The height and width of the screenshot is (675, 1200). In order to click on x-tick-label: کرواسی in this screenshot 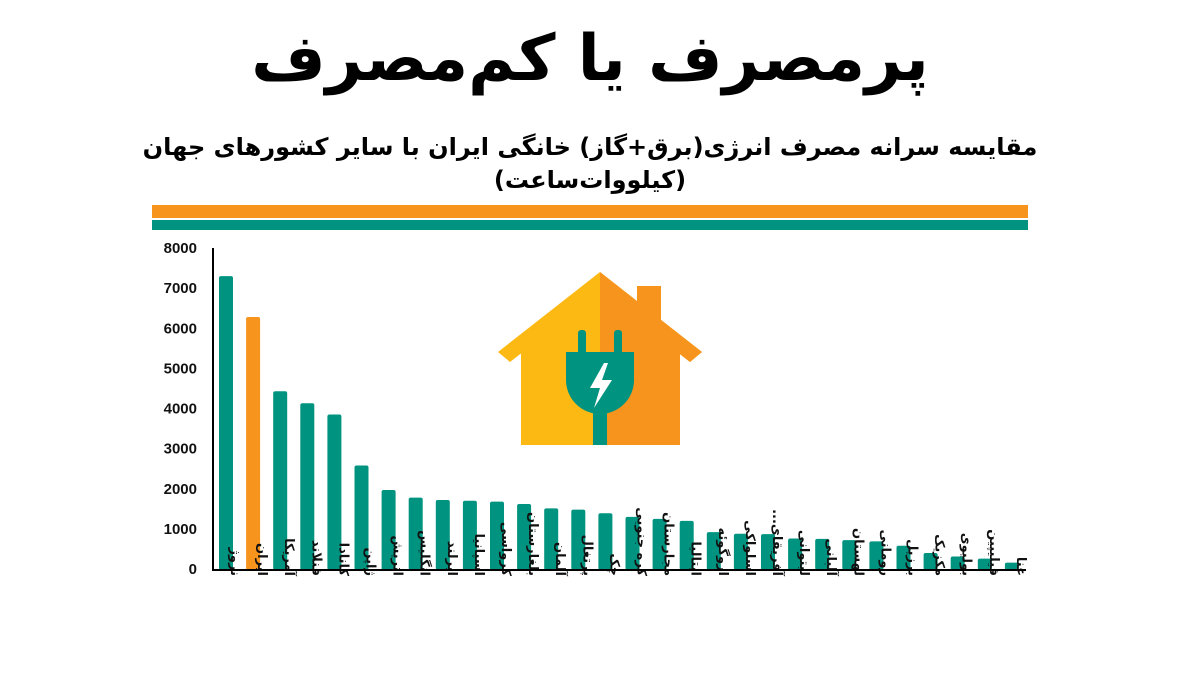, I will do `click(505, 549)`.